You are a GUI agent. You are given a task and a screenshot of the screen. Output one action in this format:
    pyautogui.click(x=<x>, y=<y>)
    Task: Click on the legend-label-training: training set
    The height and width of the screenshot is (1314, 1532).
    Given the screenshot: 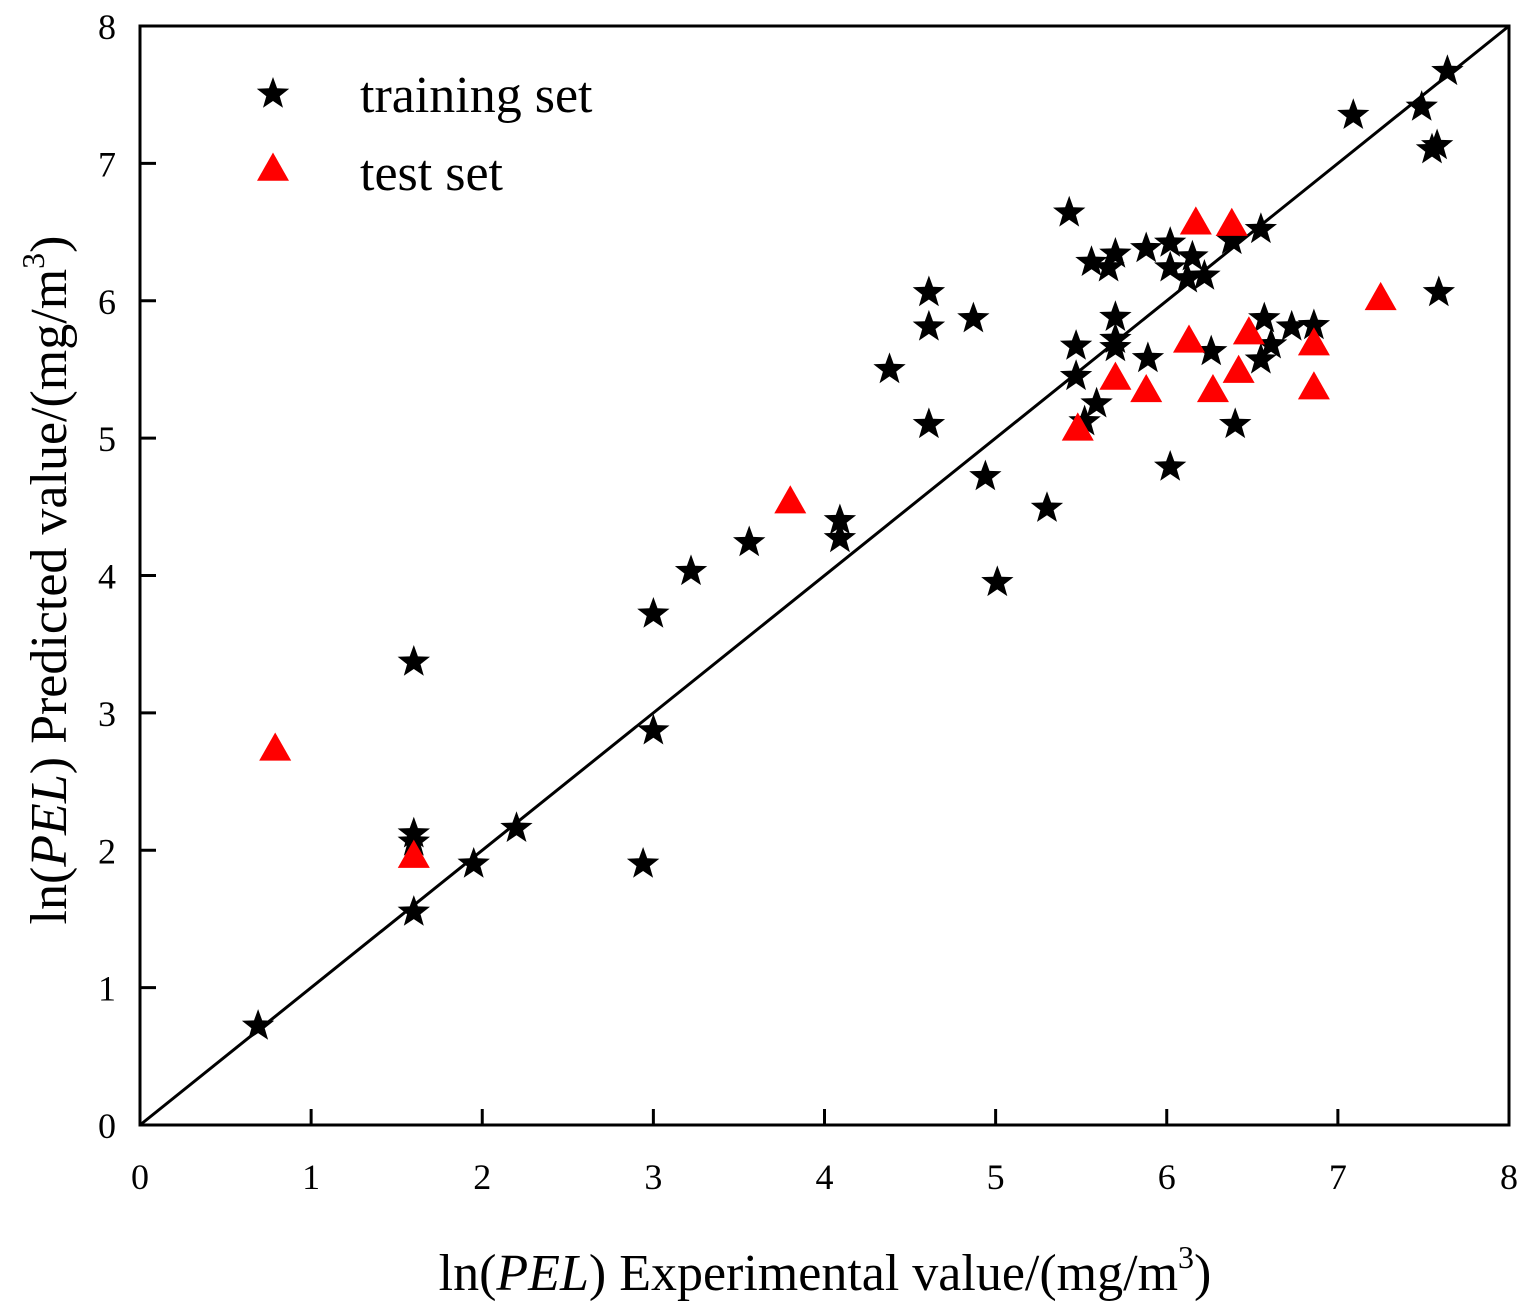 What is the action you would take?
    pyautogui.click(x=476, y=95)
    